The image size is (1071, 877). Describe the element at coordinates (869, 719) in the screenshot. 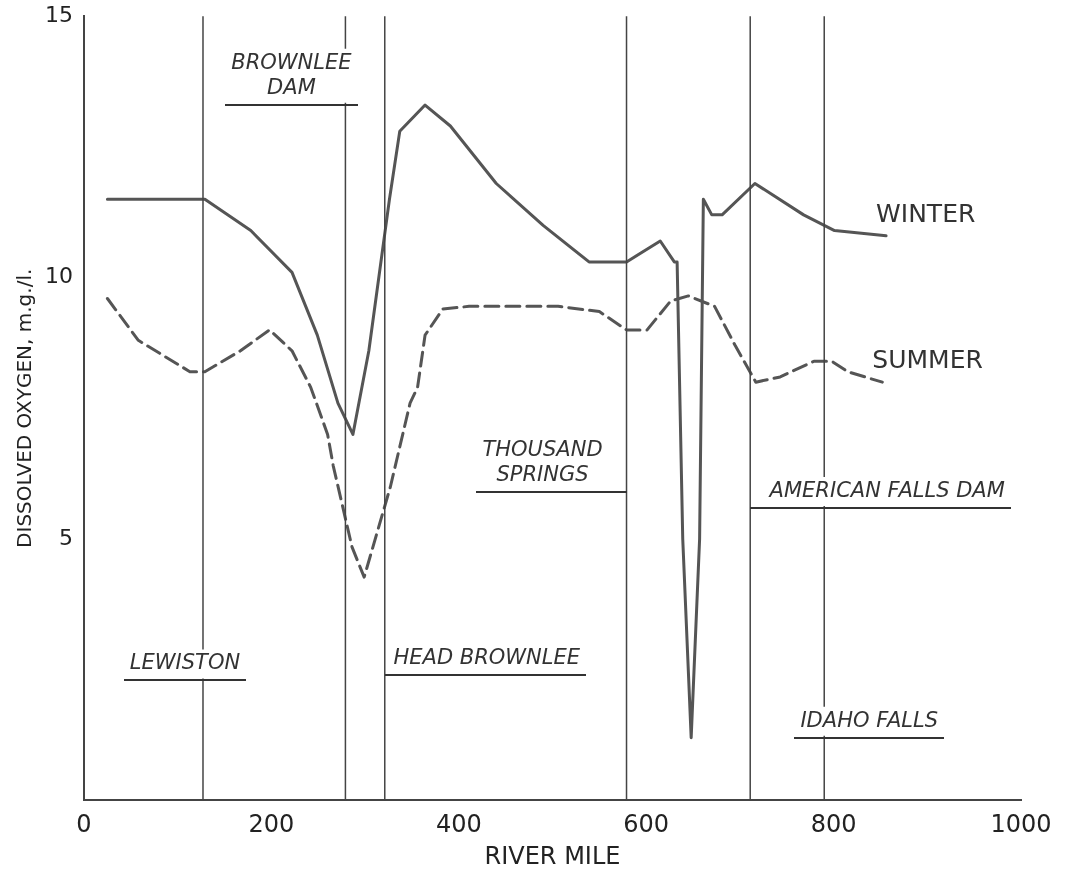

I see `ref-line-label: IDAHO FALLS` at that location.